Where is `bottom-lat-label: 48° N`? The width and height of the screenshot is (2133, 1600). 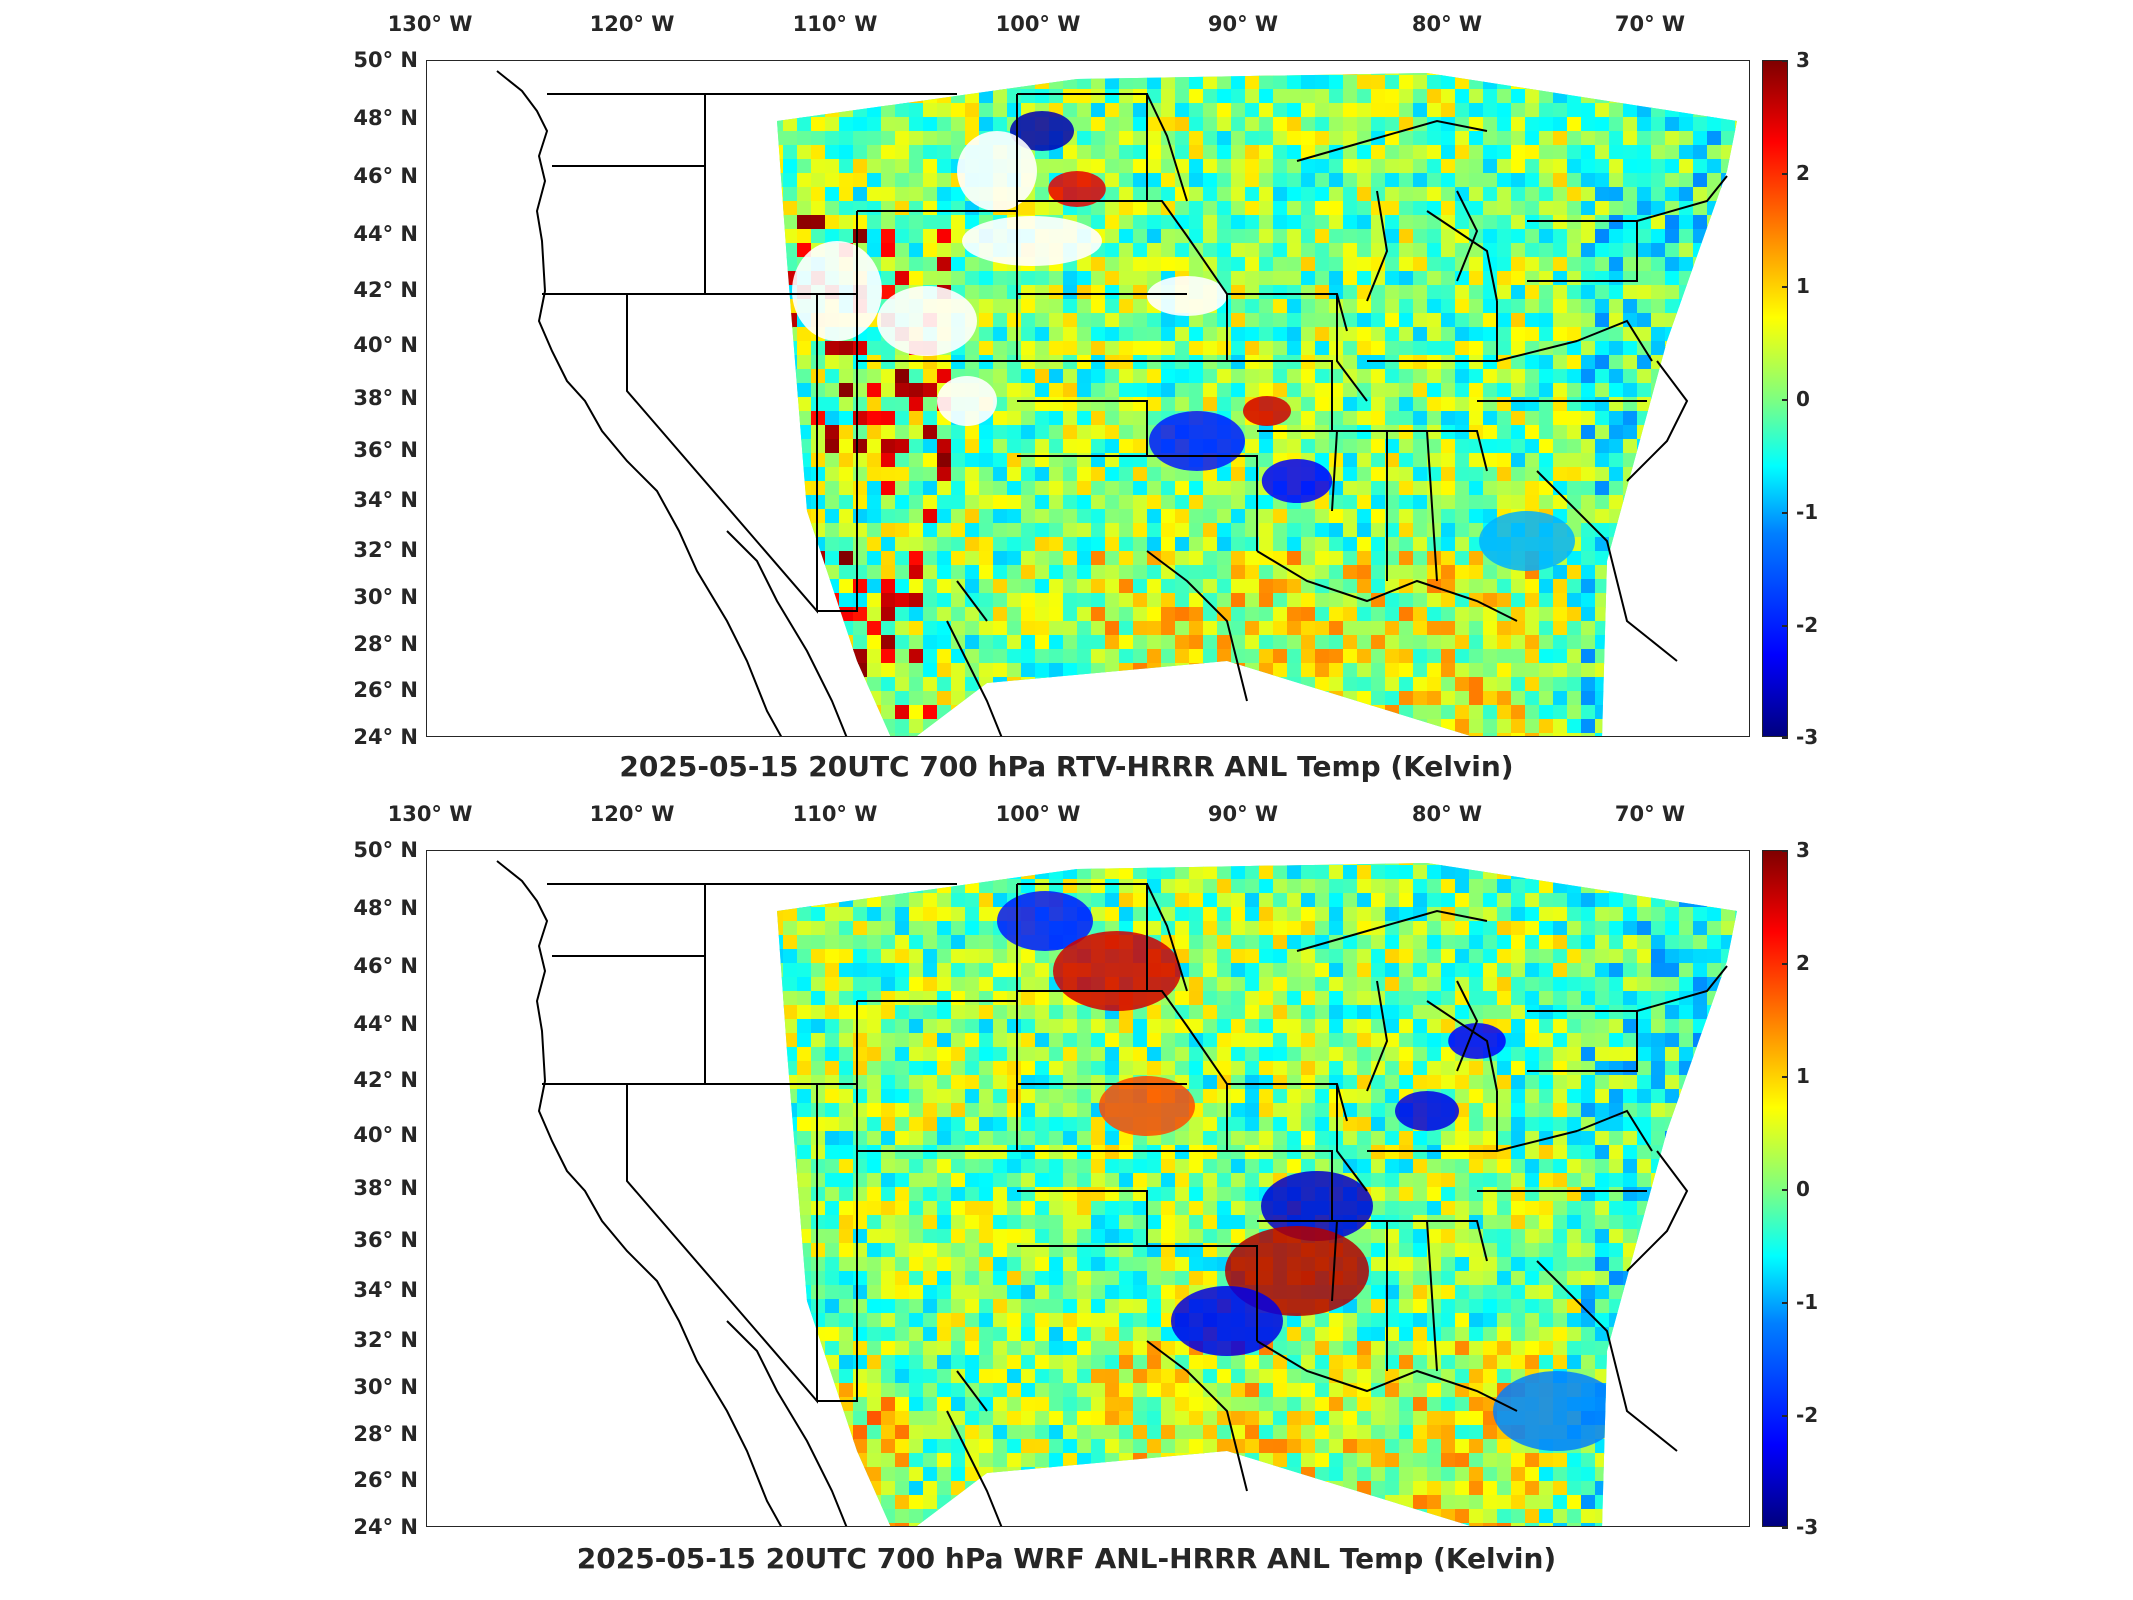
bottom-lat-label: 48° N is located at coordinates (385, 908).